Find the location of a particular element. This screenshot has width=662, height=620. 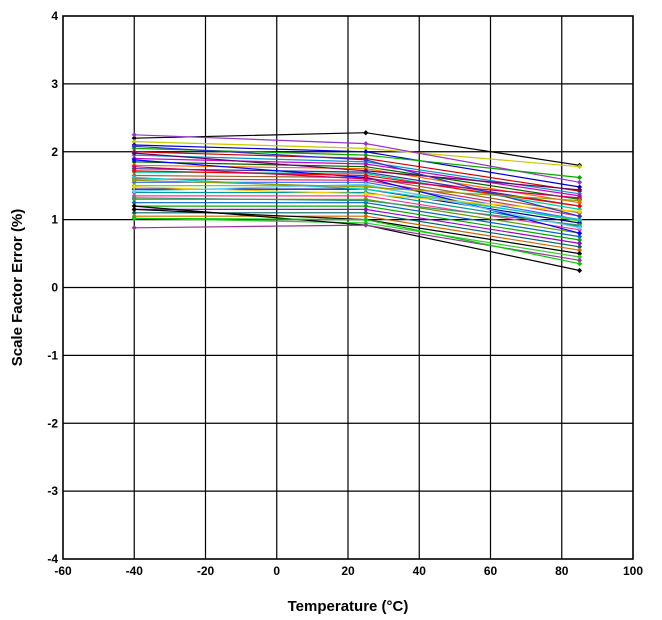

y-tick-labels: -4 -3 -2 -1 0 1 2 3 4 is located at coordinates (52, 287).